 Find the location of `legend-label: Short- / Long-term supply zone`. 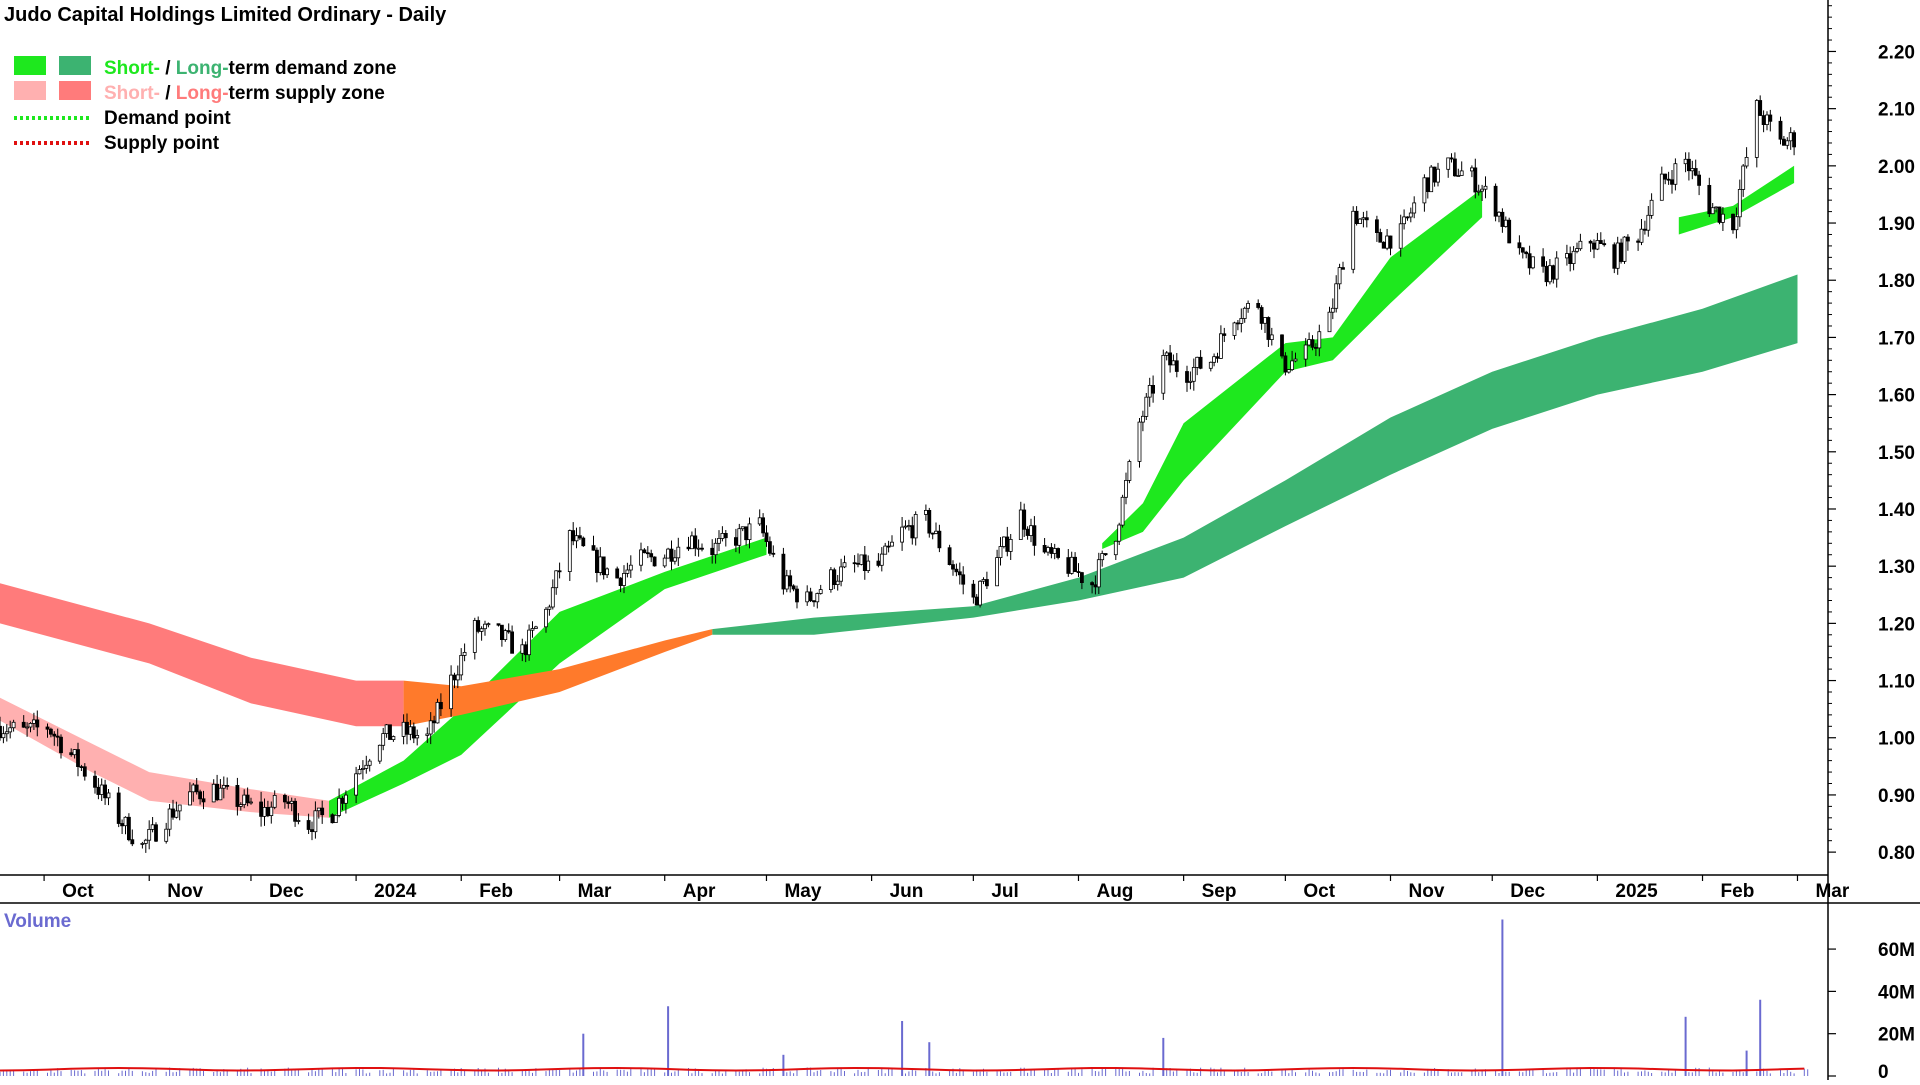

legend-label: Short- / Long-term supply zone is located at coordinates (244, 93).